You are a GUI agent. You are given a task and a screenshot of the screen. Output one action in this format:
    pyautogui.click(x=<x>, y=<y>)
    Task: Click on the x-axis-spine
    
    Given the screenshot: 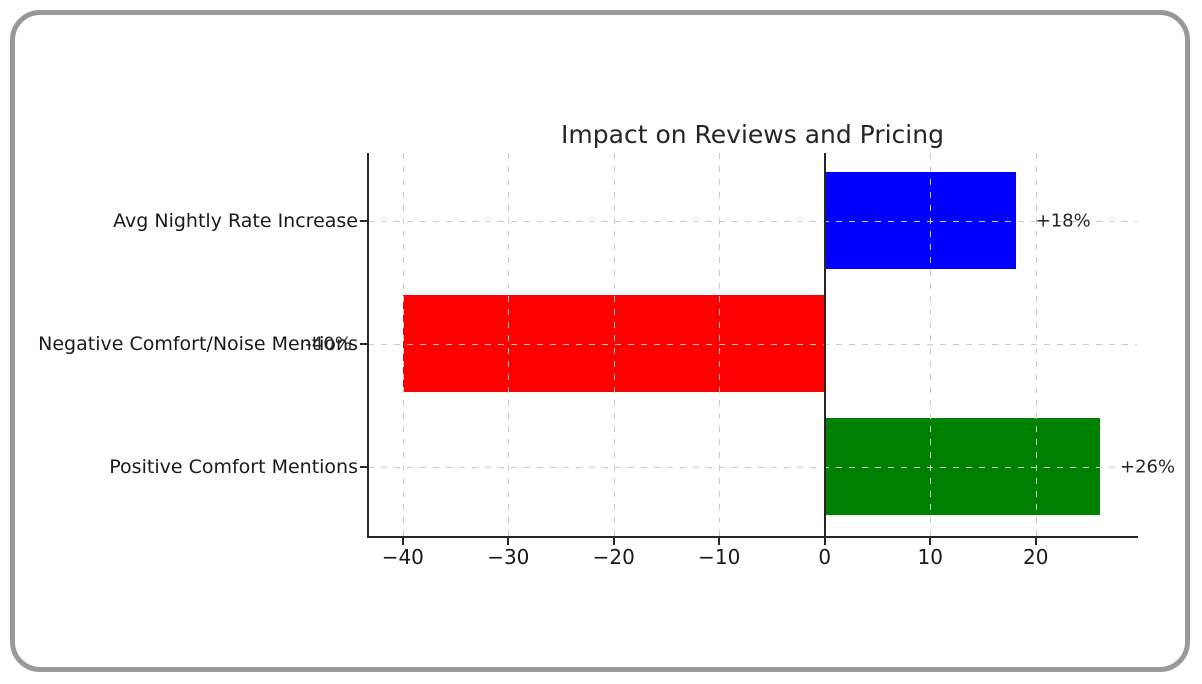 What is the action you would take?
    pyautogui.click(x=752, y=537)
    